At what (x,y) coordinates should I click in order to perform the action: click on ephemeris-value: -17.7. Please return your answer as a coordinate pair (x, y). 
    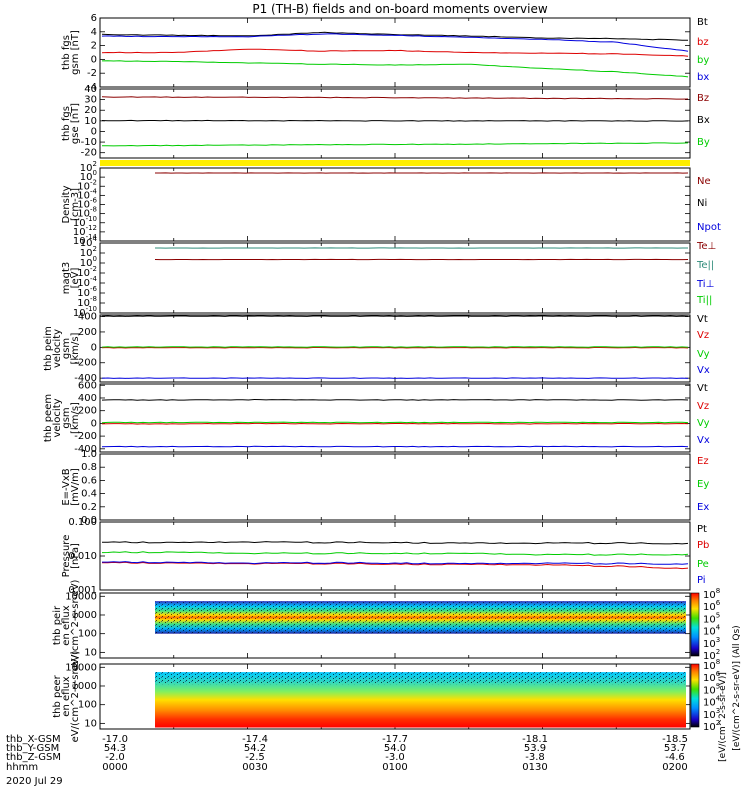
    Looking at the image, I should click on (395, 739).